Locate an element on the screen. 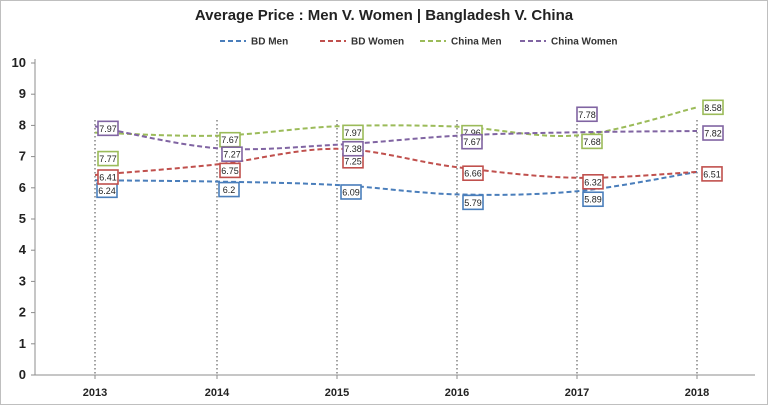  data-label-china-men-2013: 7.77 is located at coordinates (108, 159).